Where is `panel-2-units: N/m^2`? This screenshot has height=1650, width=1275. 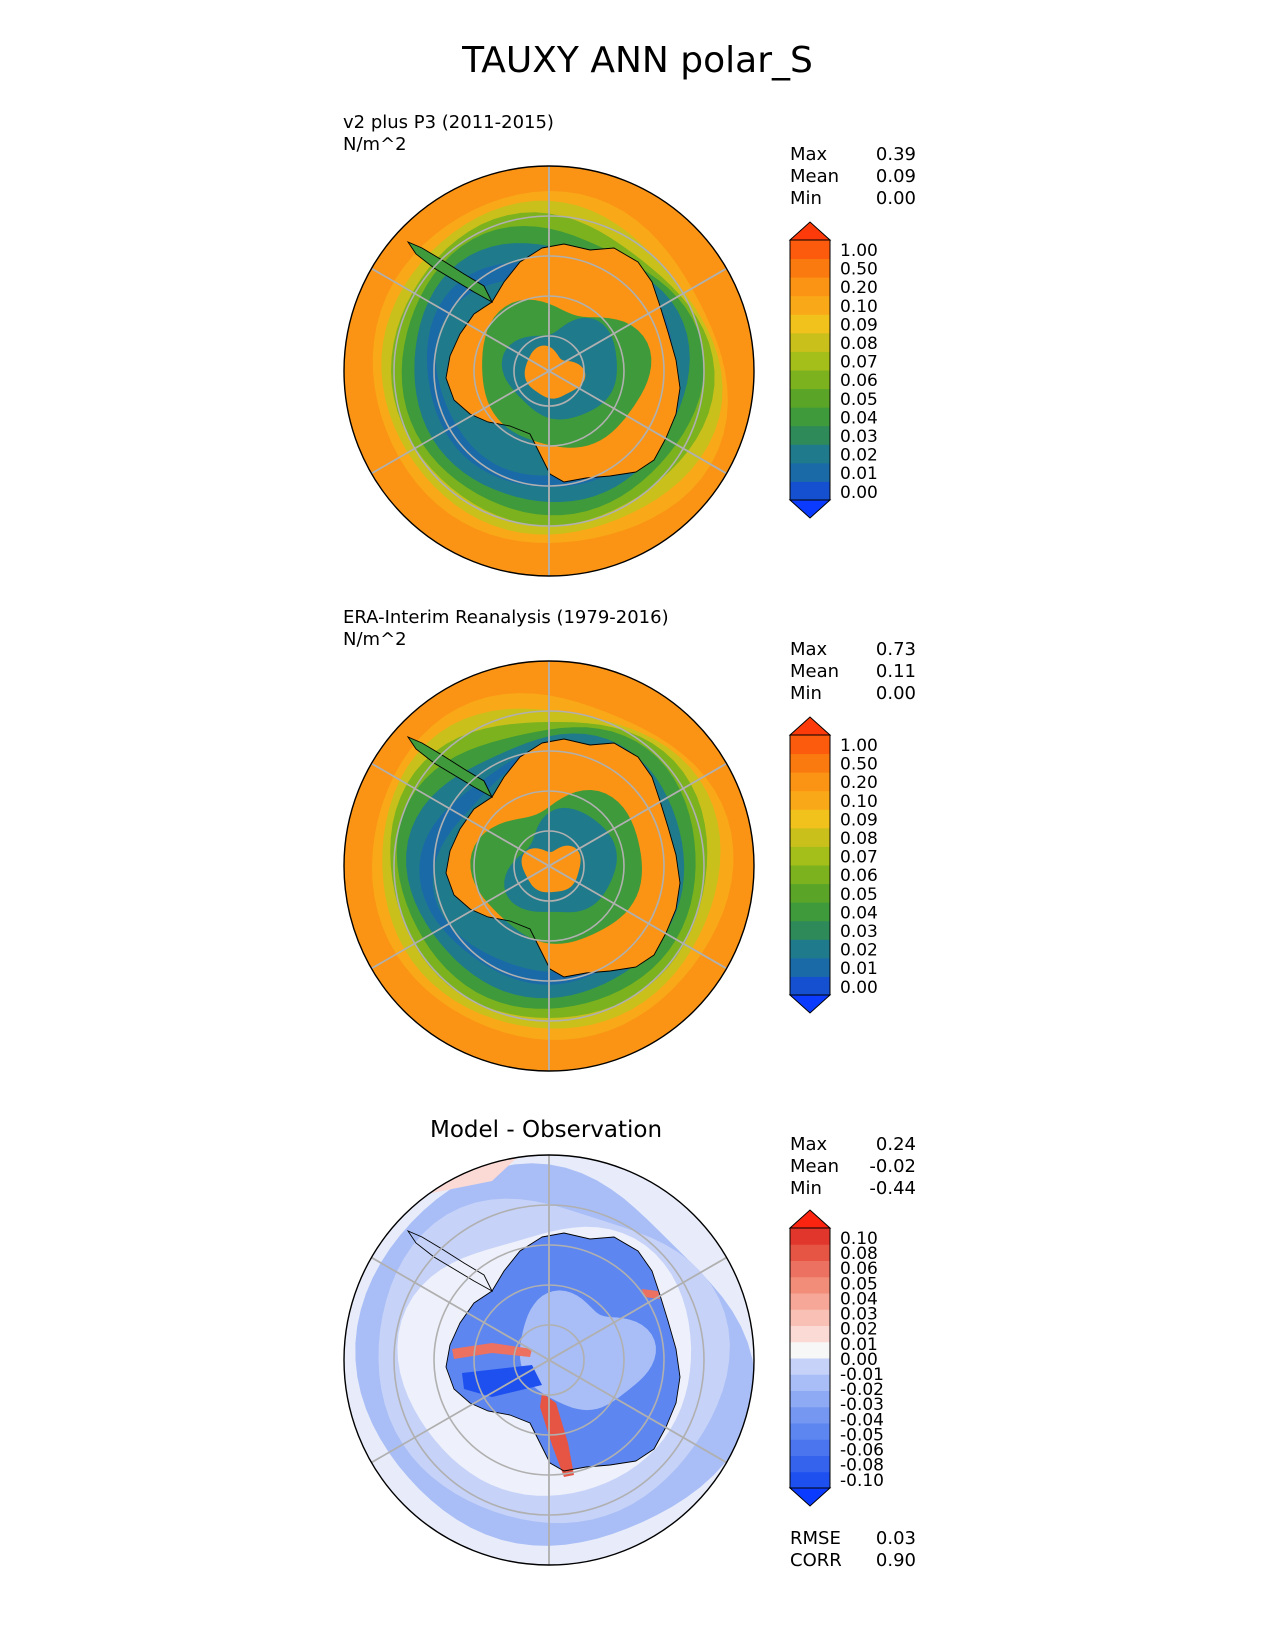 panel-2-units: N/m^2 is located at coordinates (375, 639).